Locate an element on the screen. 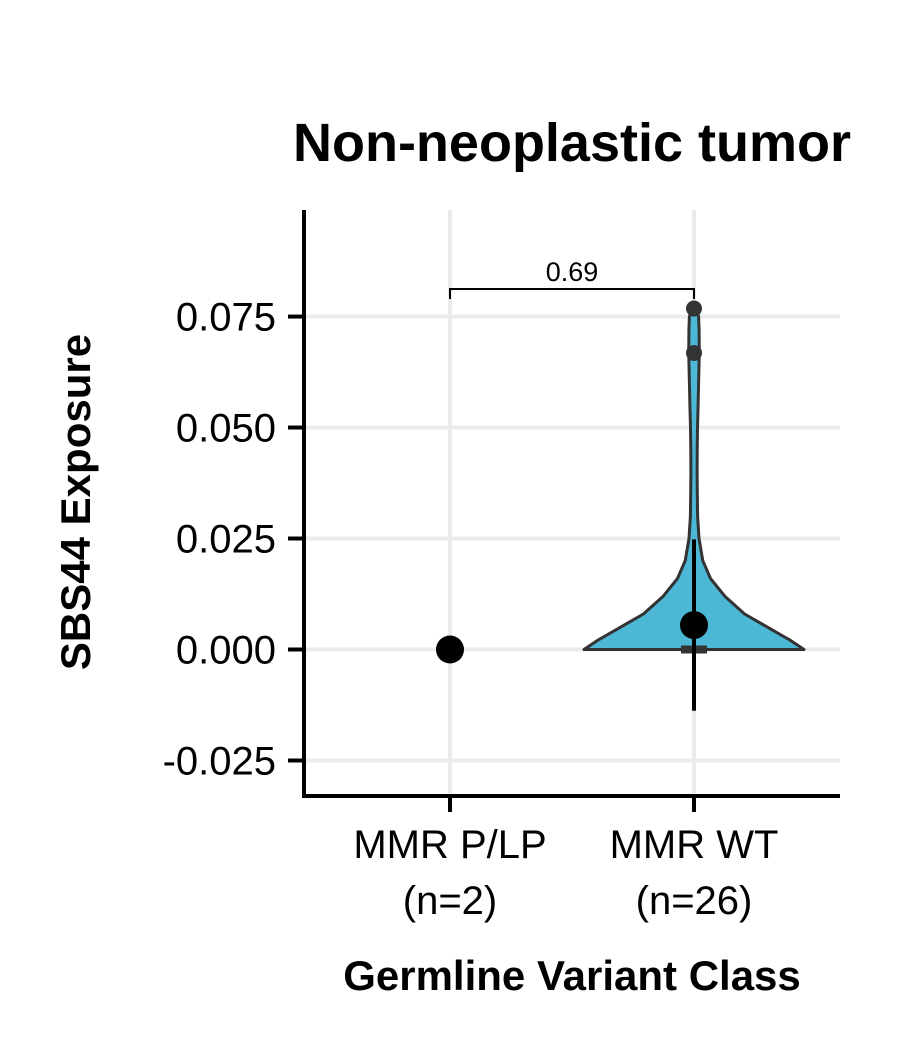 The width and height of the screenshot is (900, 1055). p-value-label: 0.69 is located at coordinates (572, 272).